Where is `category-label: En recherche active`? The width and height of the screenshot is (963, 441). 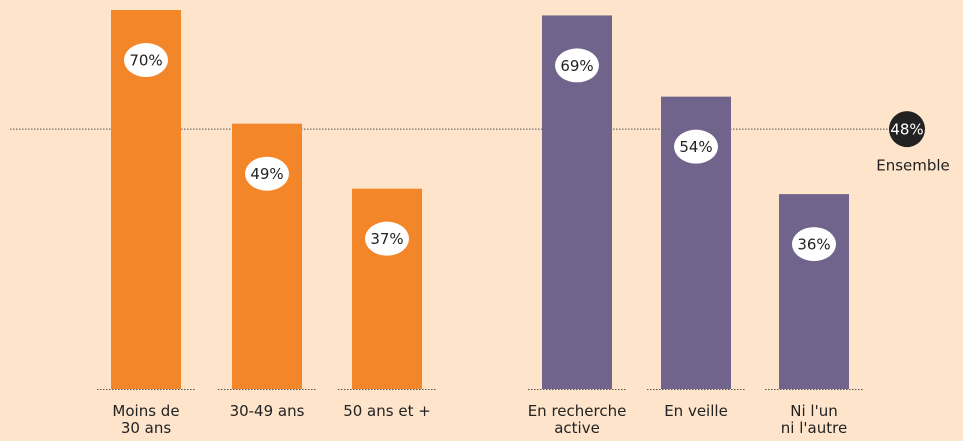 category-label: En recherche active is located at coordinates (577, 419).